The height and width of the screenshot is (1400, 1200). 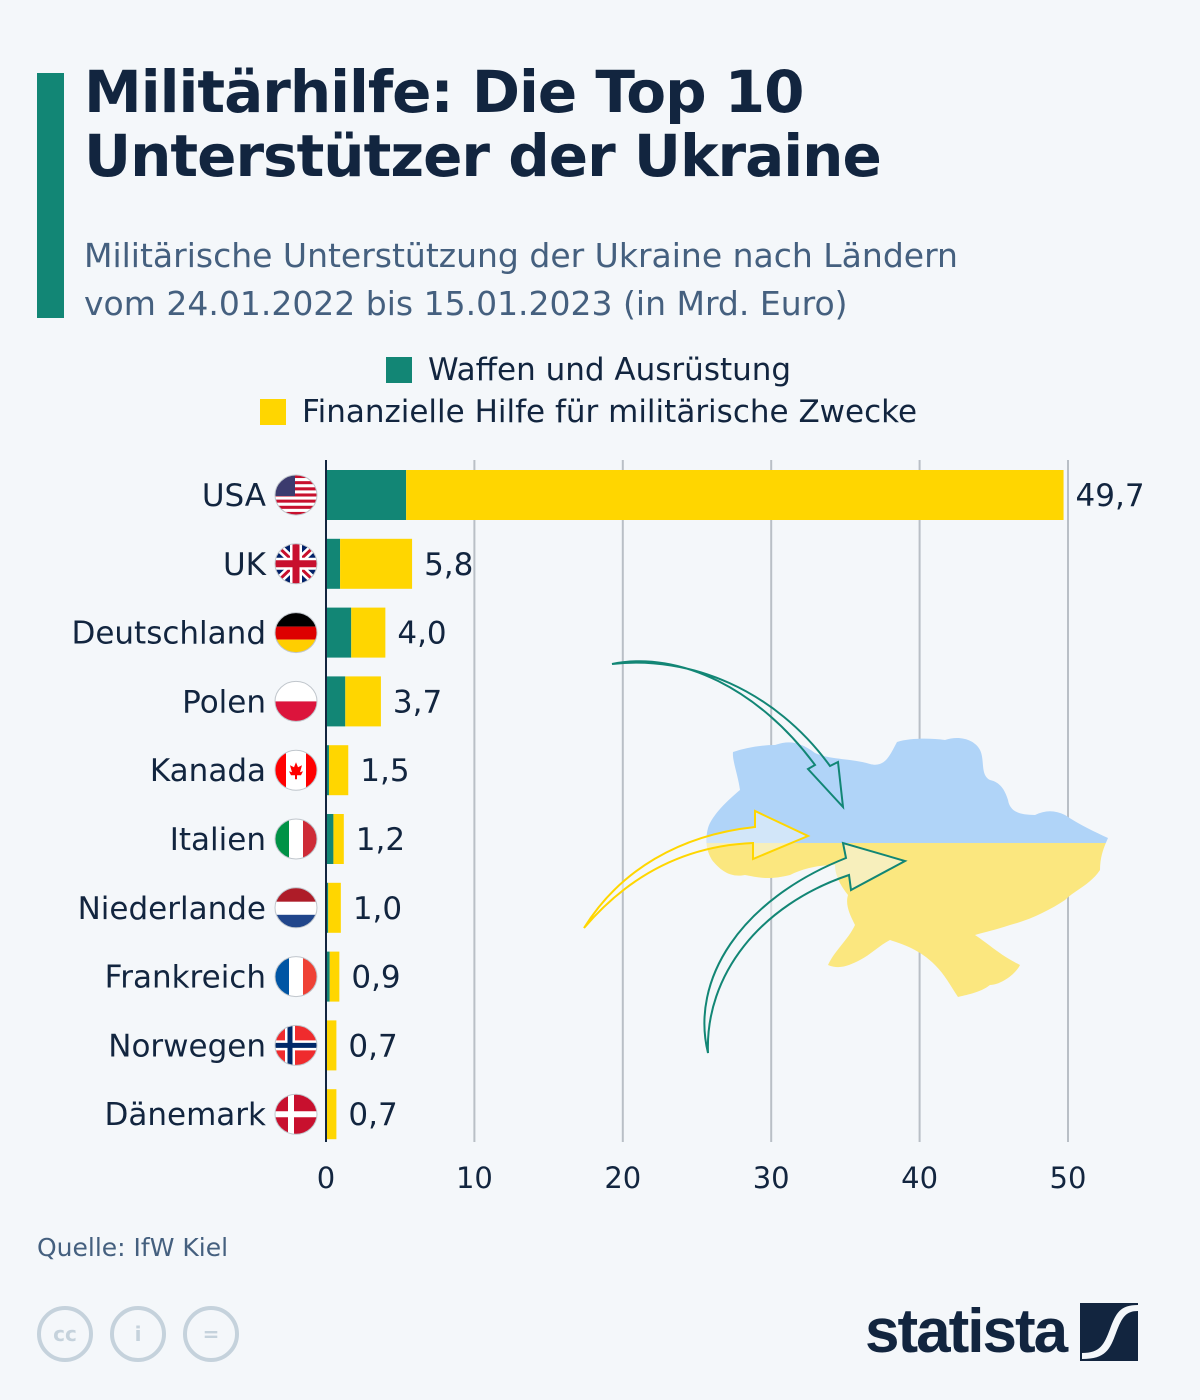 What do you see at coordinates (296, 1114) in the screenshot?
I see `denmark-flag-icon` at bounding box center [296, 1114].